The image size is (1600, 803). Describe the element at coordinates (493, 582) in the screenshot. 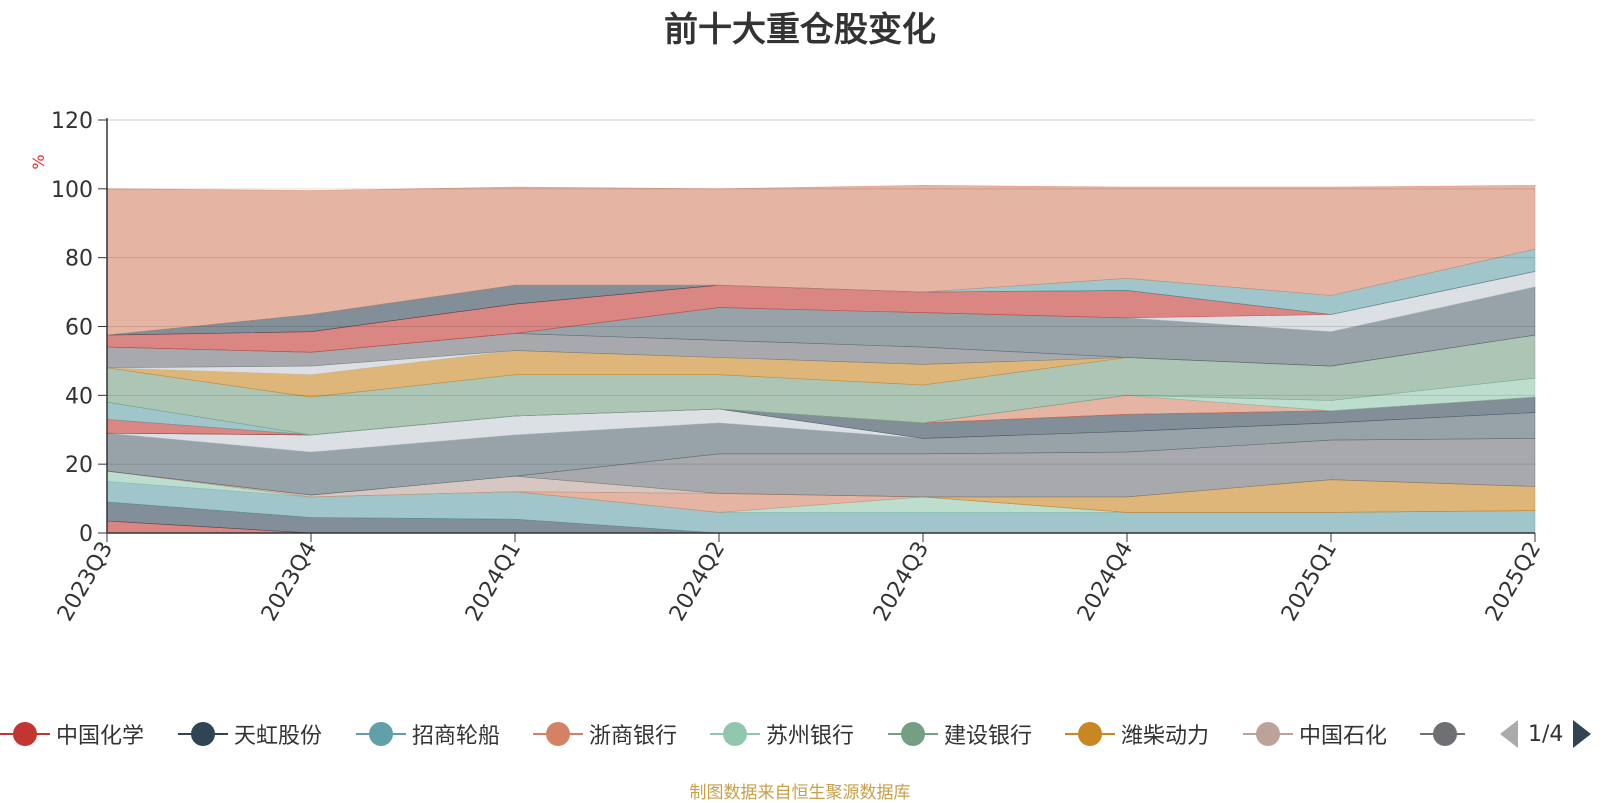

I see `x-tick-label-2024Q1: 2024Q1` at that location.